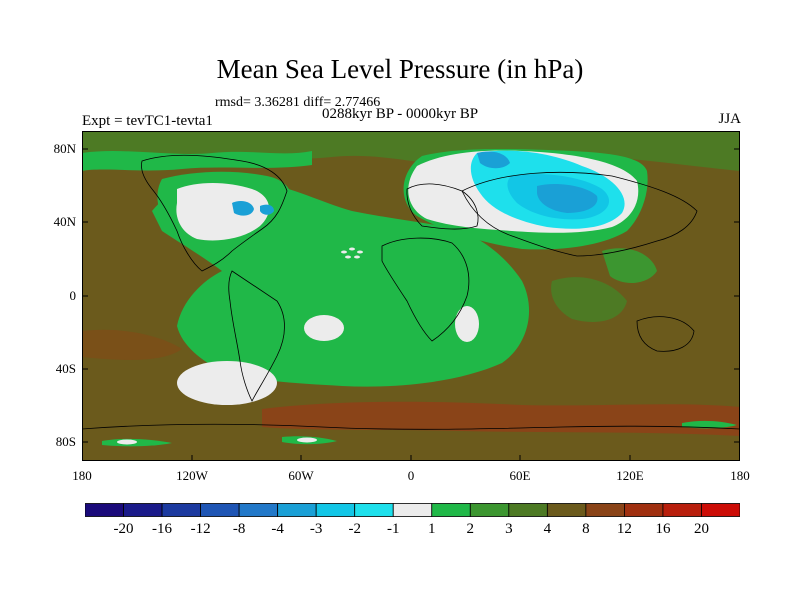 The width and height of the screenshot is (800, 600). Describe the element at coordinates (298, 102) in the screenshot. I see `stats-line: rmsd= 3.36281 diff= 2.77466` at that location.